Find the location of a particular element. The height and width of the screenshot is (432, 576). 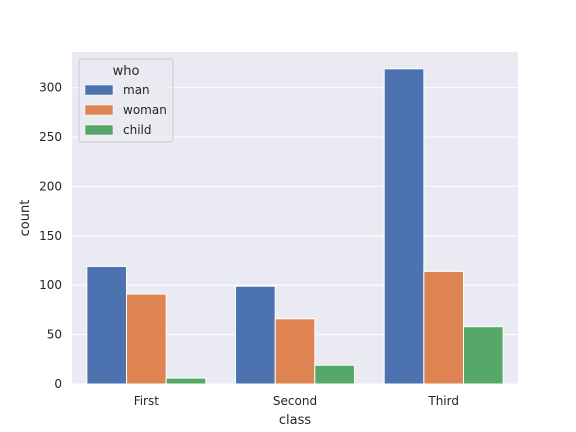

legend: who man woman child is located at coordinates (126, 100).